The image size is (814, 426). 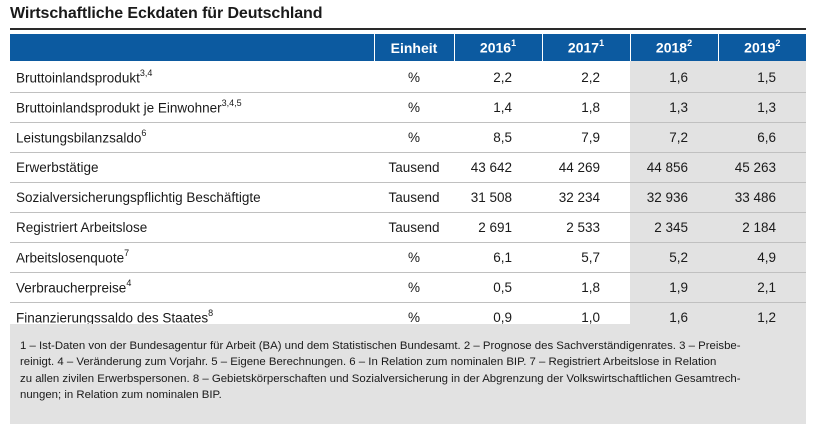 What do you see at coordinates (586, 137) in the screenshot?
I see `value-2017: 7,9` at bounding box center [586, 137].